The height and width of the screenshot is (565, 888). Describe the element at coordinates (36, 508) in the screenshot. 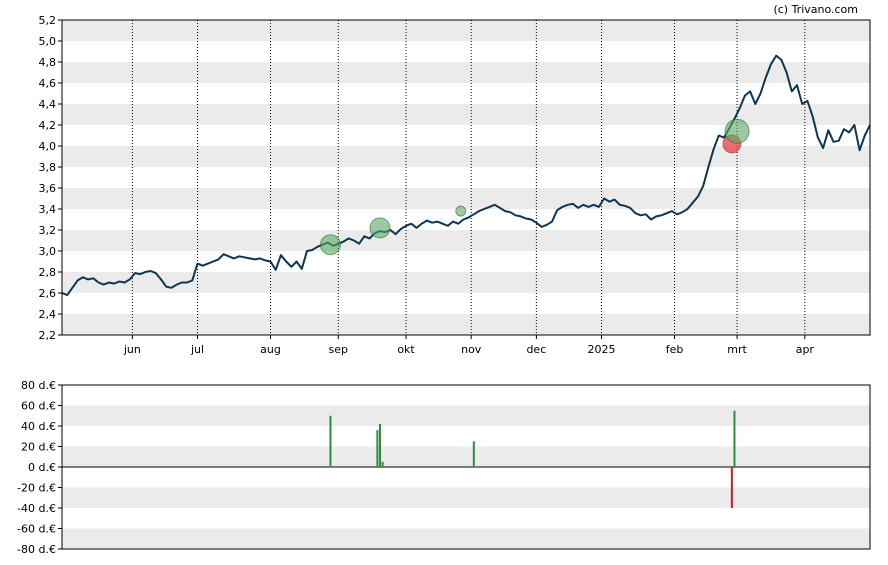

I see `y-tick-label: -40 d.€` at that location.